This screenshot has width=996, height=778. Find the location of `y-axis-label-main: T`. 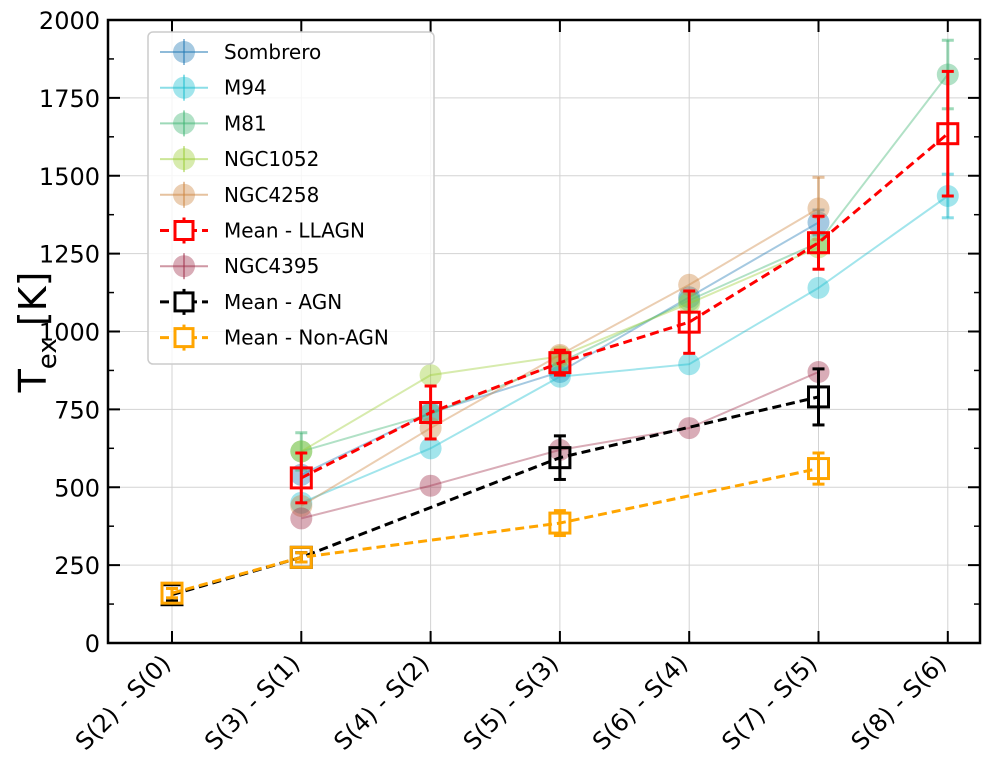

y-axis-label-main: T is located at coordinates (33, 380).